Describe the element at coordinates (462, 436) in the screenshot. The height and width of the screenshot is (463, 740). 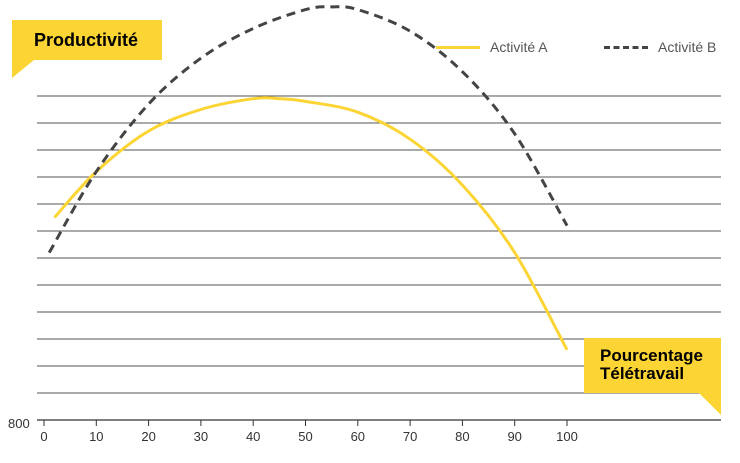
I see `x-tick-label-80: 80` at that location.